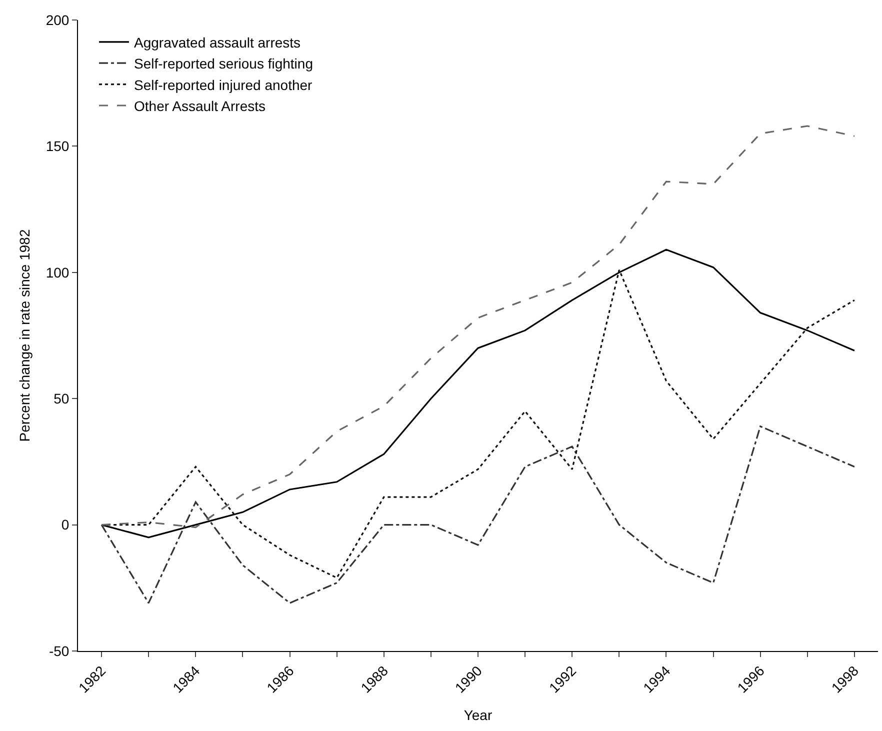 The width and height of the screenshot is (882, 731). Describe the element at coordinates (200, 106) in the screenshot. I see `legend-label: Other Assault Arrests` at that location.